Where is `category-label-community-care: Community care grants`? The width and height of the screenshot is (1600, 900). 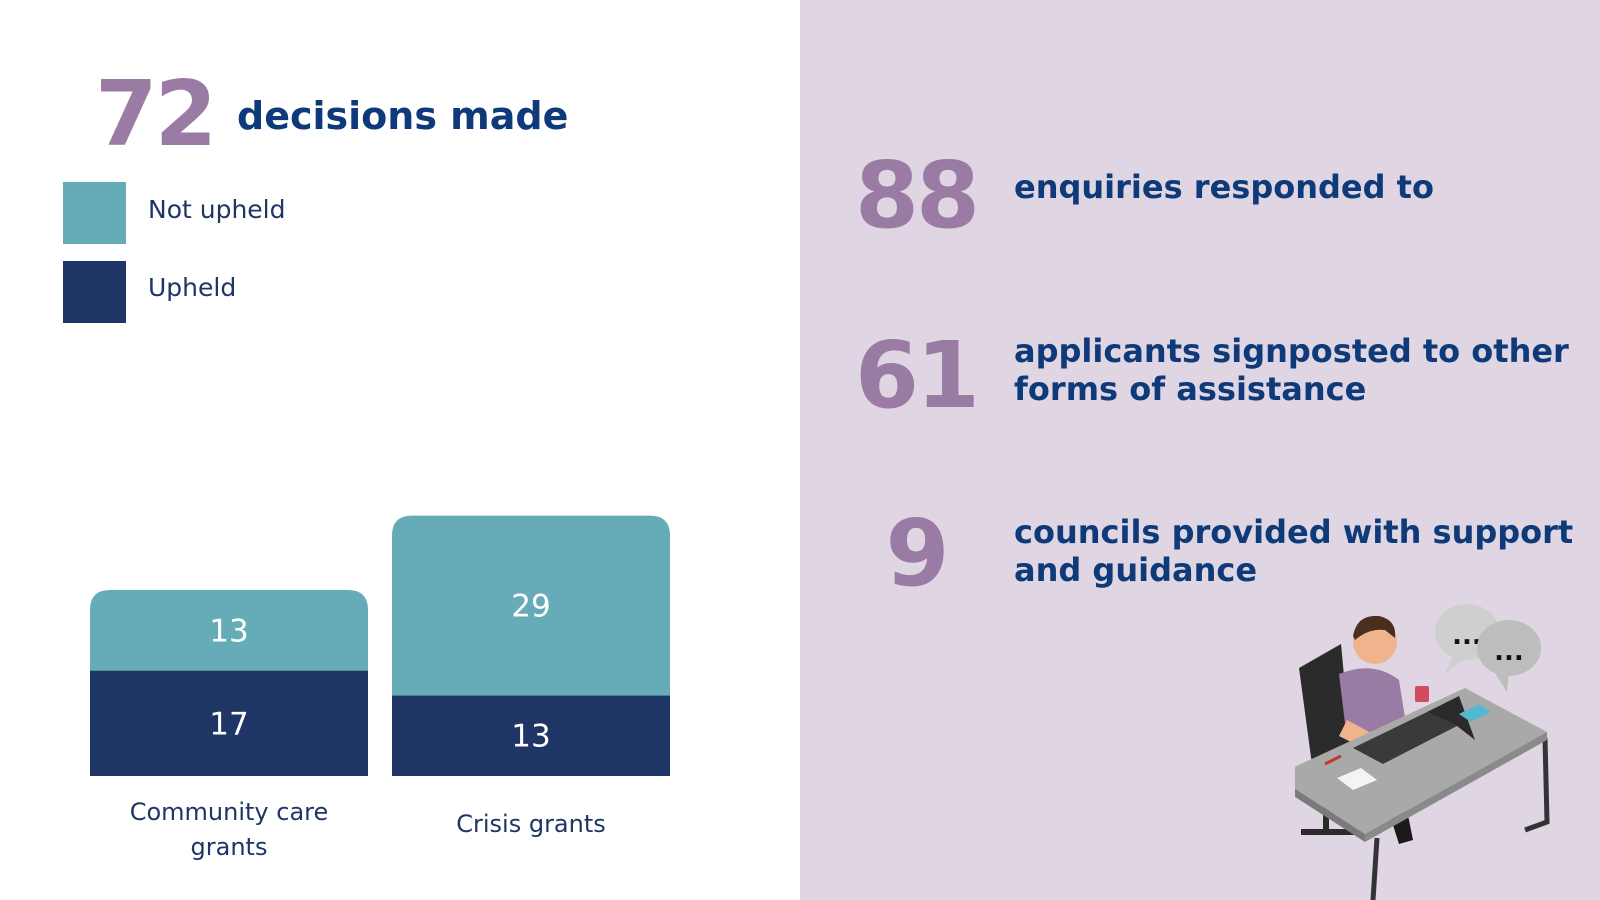
category-label-community-care: Community care grants is located at coordinates (229, 829).